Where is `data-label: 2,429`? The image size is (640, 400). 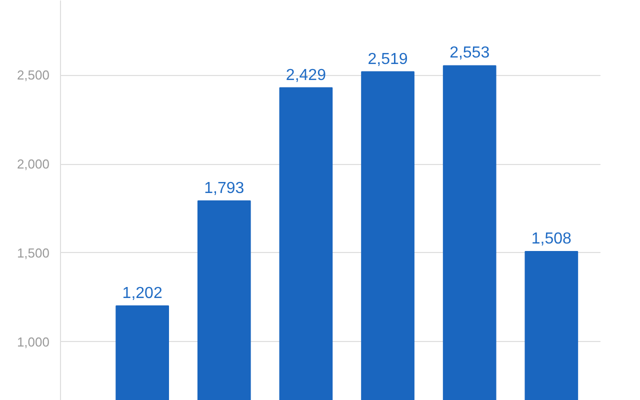 data-label: 2,429 is located at coordinates (306, 75).